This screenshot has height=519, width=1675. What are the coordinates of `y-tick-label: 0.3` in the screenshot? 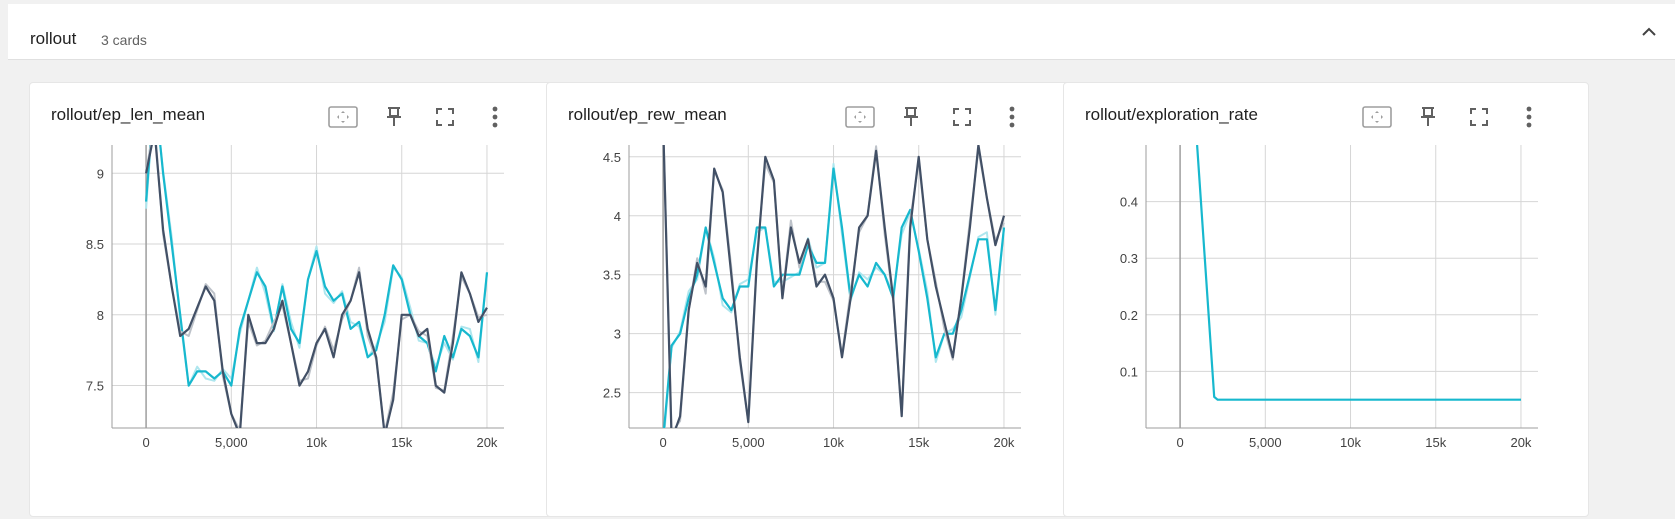 It's located at (1129, 258).